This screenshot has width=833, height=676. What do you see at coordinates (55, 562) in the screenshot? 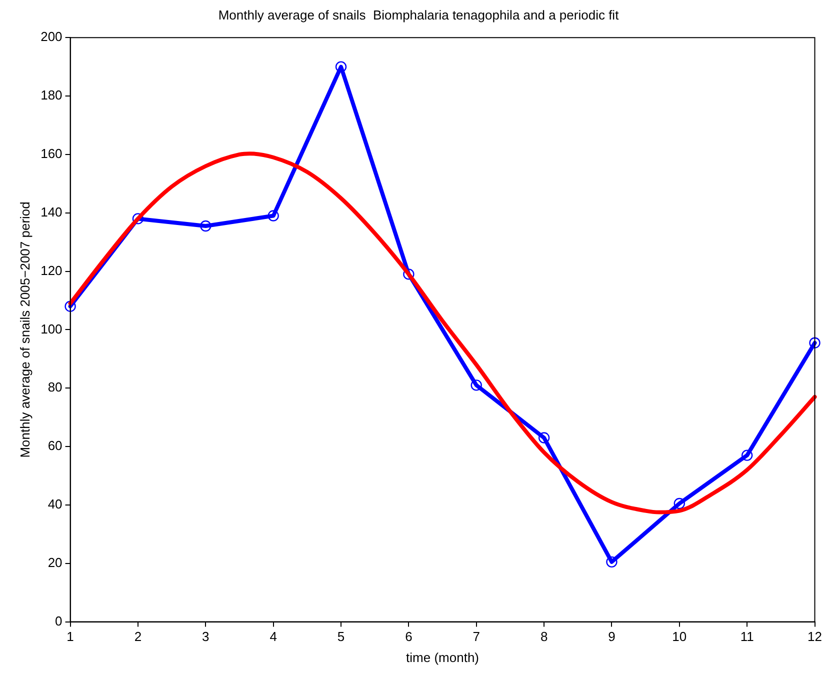
I see `y-tick-label: 20` at bounding box center [55, 562].